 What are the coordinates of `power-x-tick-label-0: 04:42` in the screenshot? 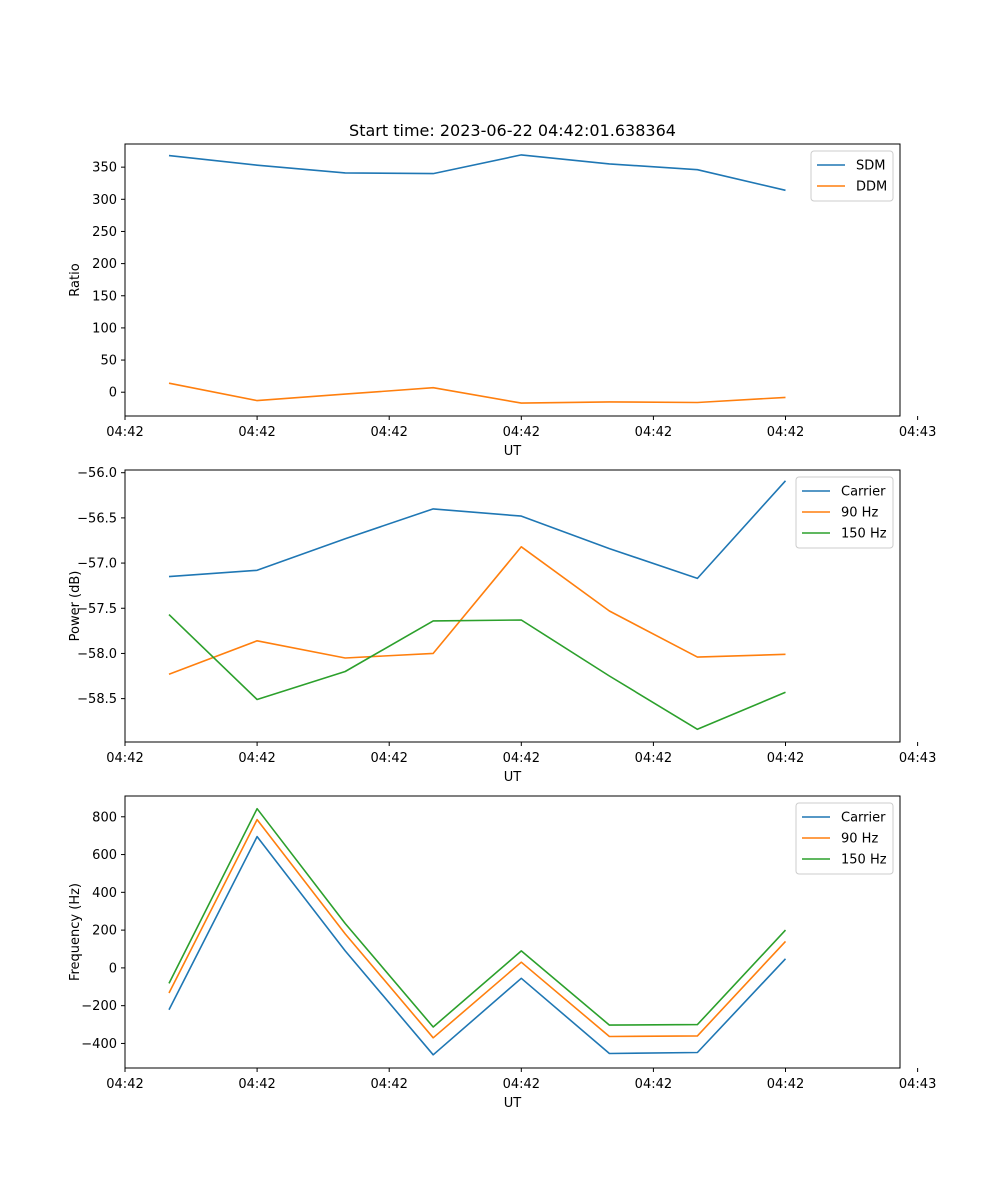 It's located at (124, 758).